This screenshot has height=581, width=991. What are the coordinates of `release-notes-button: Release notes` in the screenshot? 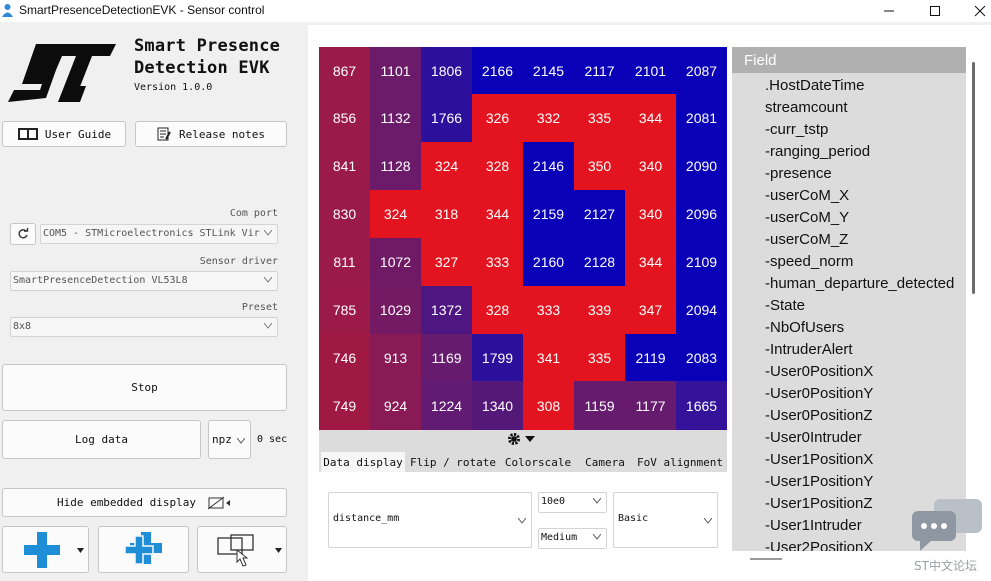 It's located at (211, 134).